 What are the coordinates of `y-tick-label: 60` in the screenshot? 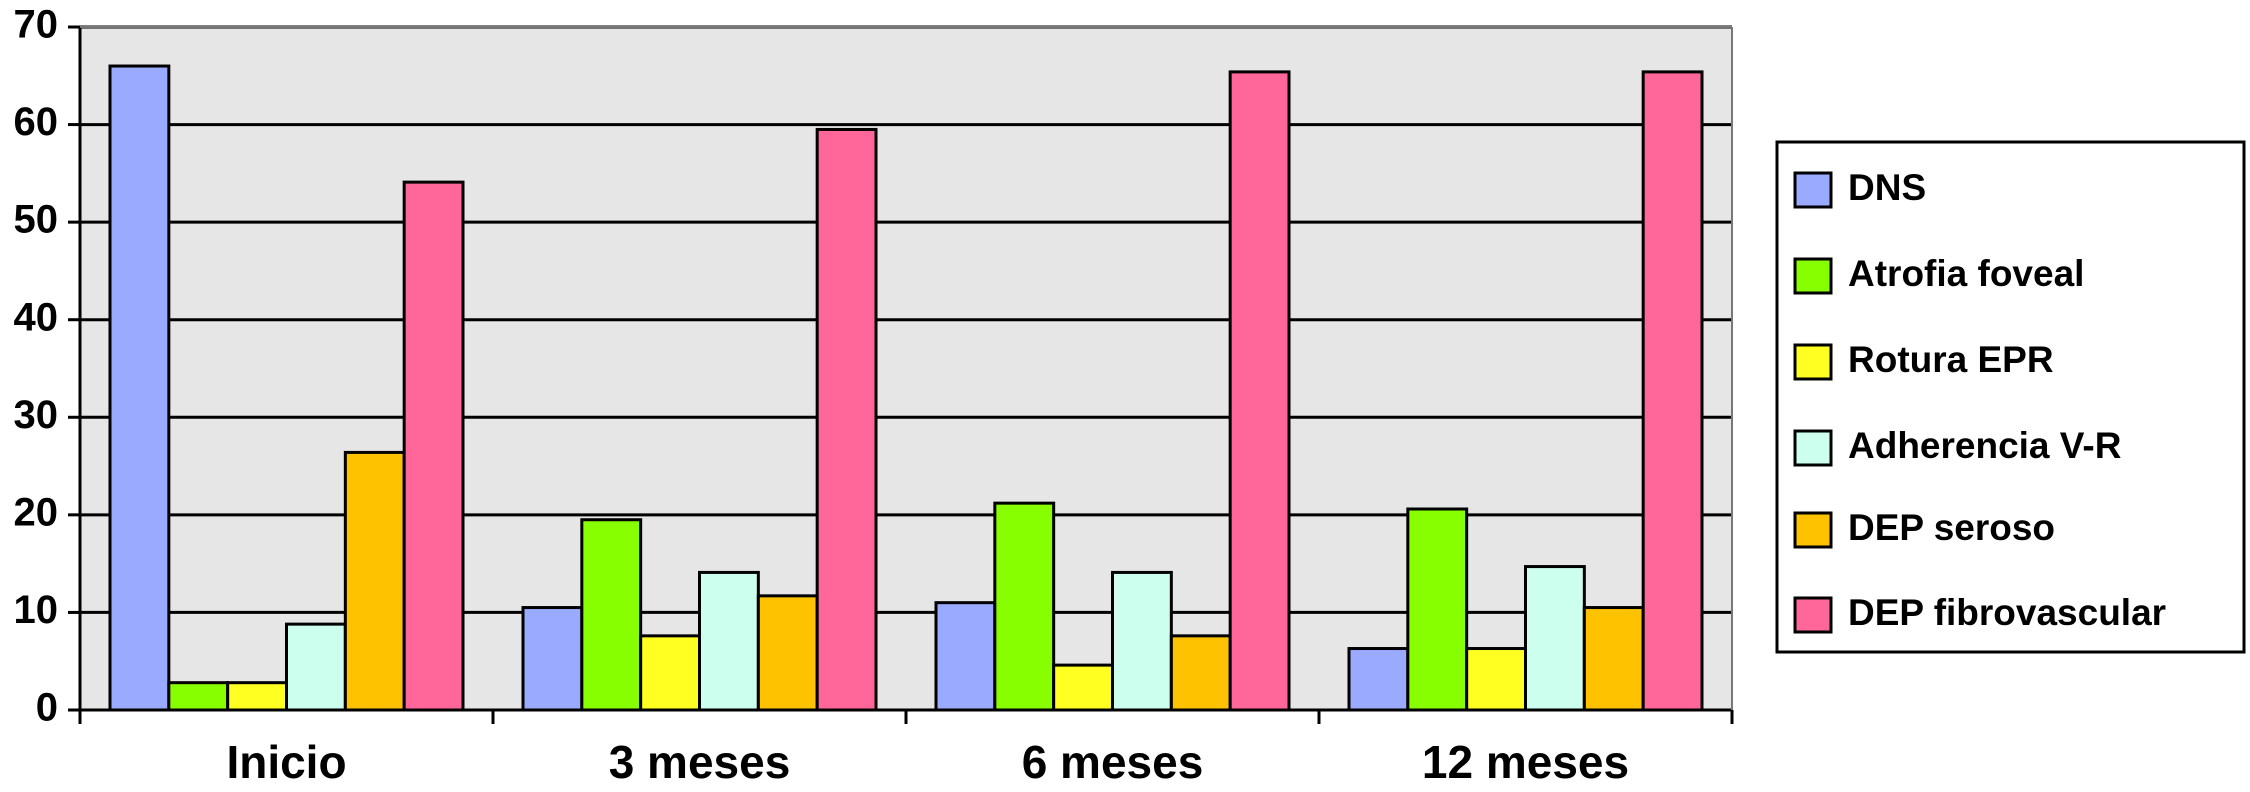 It's located at (36, 122).